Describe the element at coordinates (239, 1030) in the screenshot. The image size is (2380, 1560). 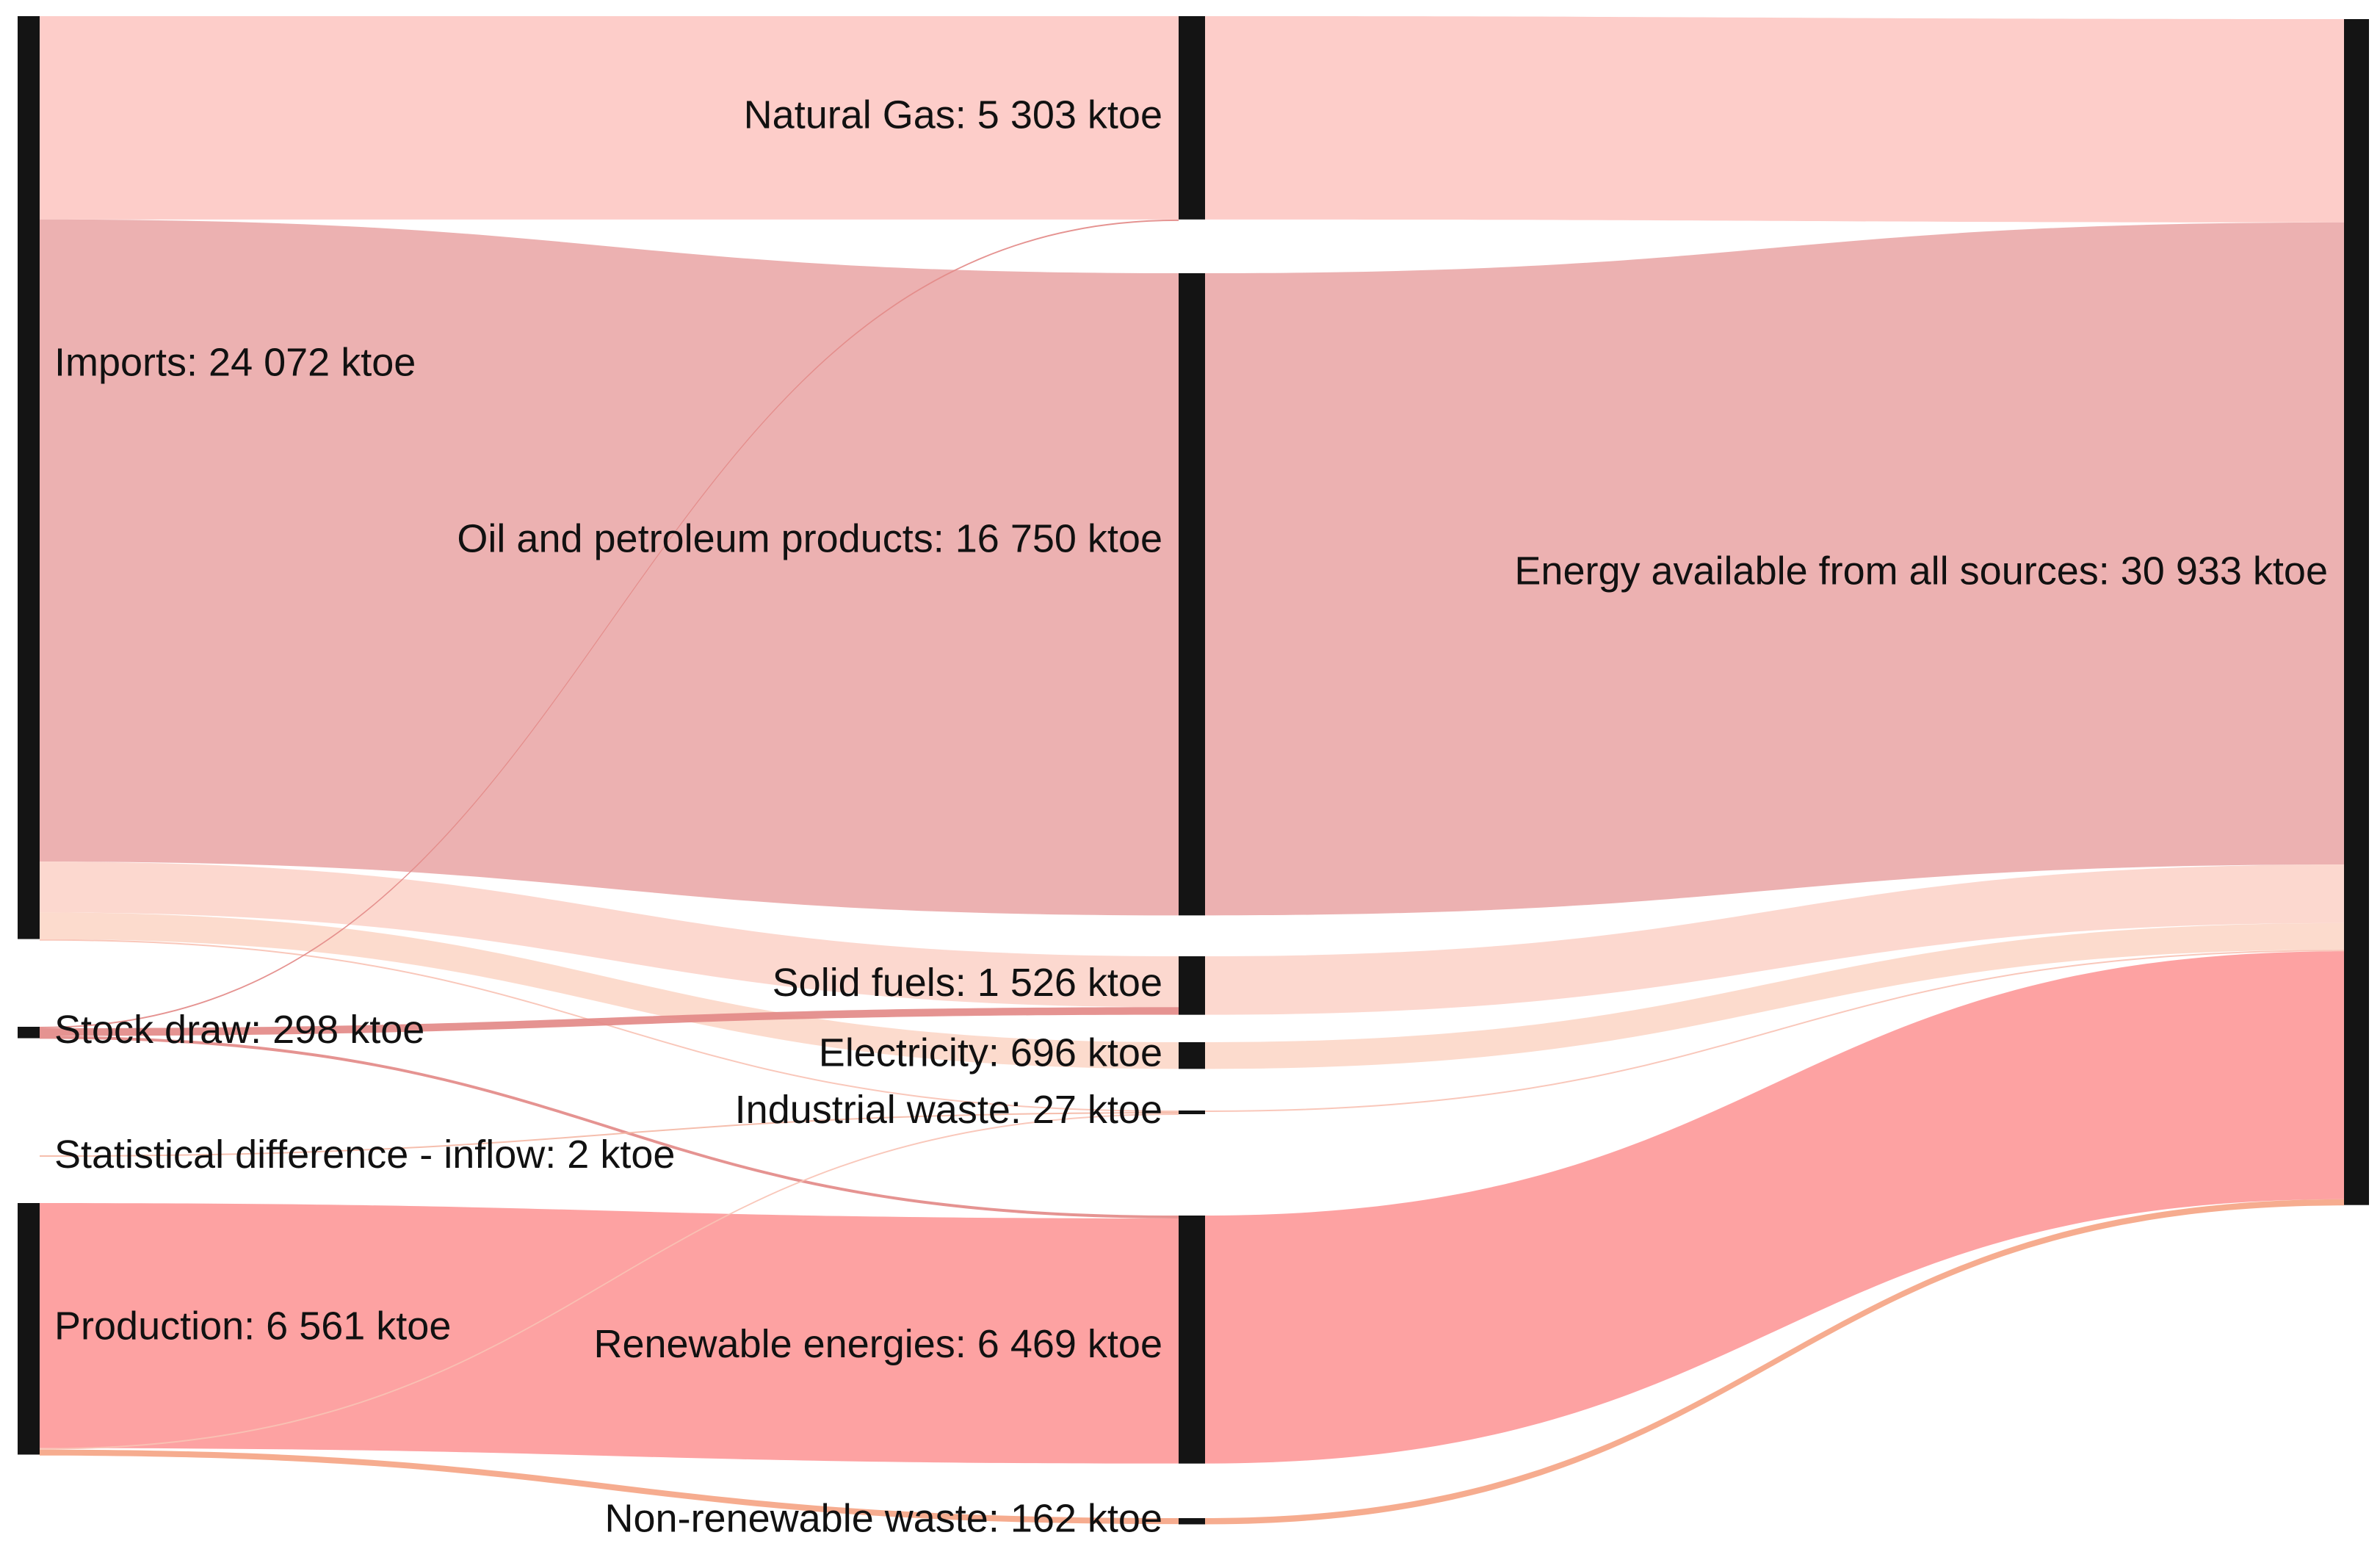
I see `node-label-stock_draw: Stock draw: 298 ktoe` at that location.